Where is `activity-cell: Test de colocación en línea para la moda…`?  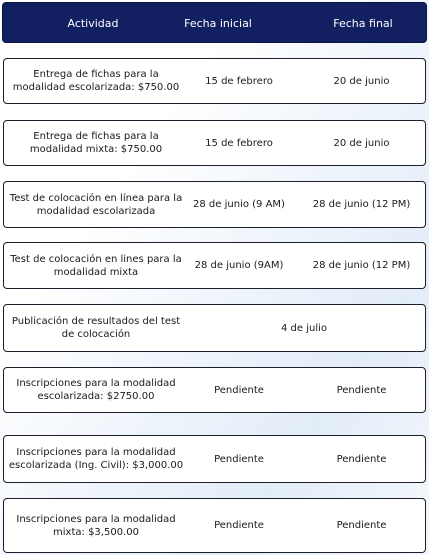 activity-cell: Test de colocación en línea para la moda… is located at coordinates (96, 204).